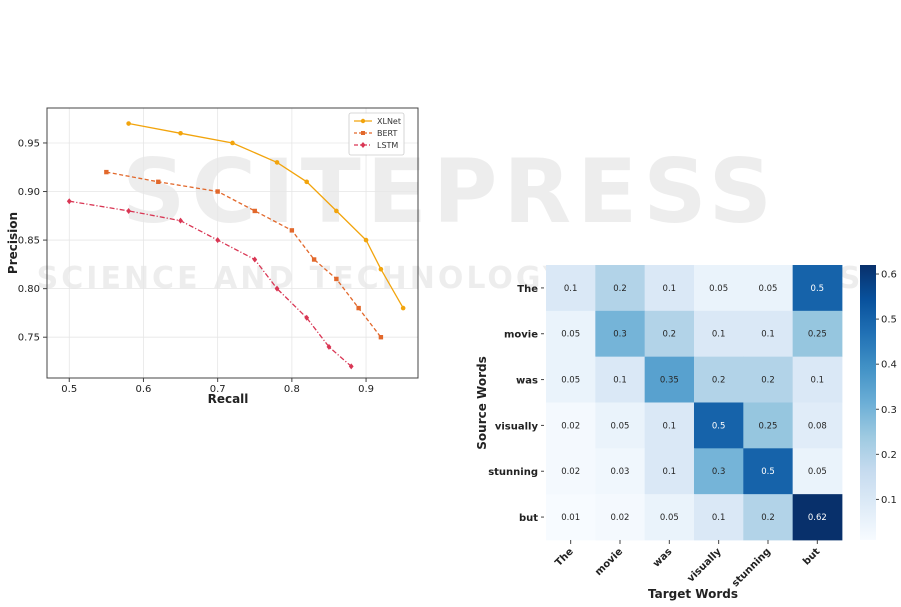 This screenshot has width=901, height=607. Describe the element at coordinates (516, 404) in the screenshot. I see `heatmap-y-tick-labels: The movie was visually stunning but` at that location.